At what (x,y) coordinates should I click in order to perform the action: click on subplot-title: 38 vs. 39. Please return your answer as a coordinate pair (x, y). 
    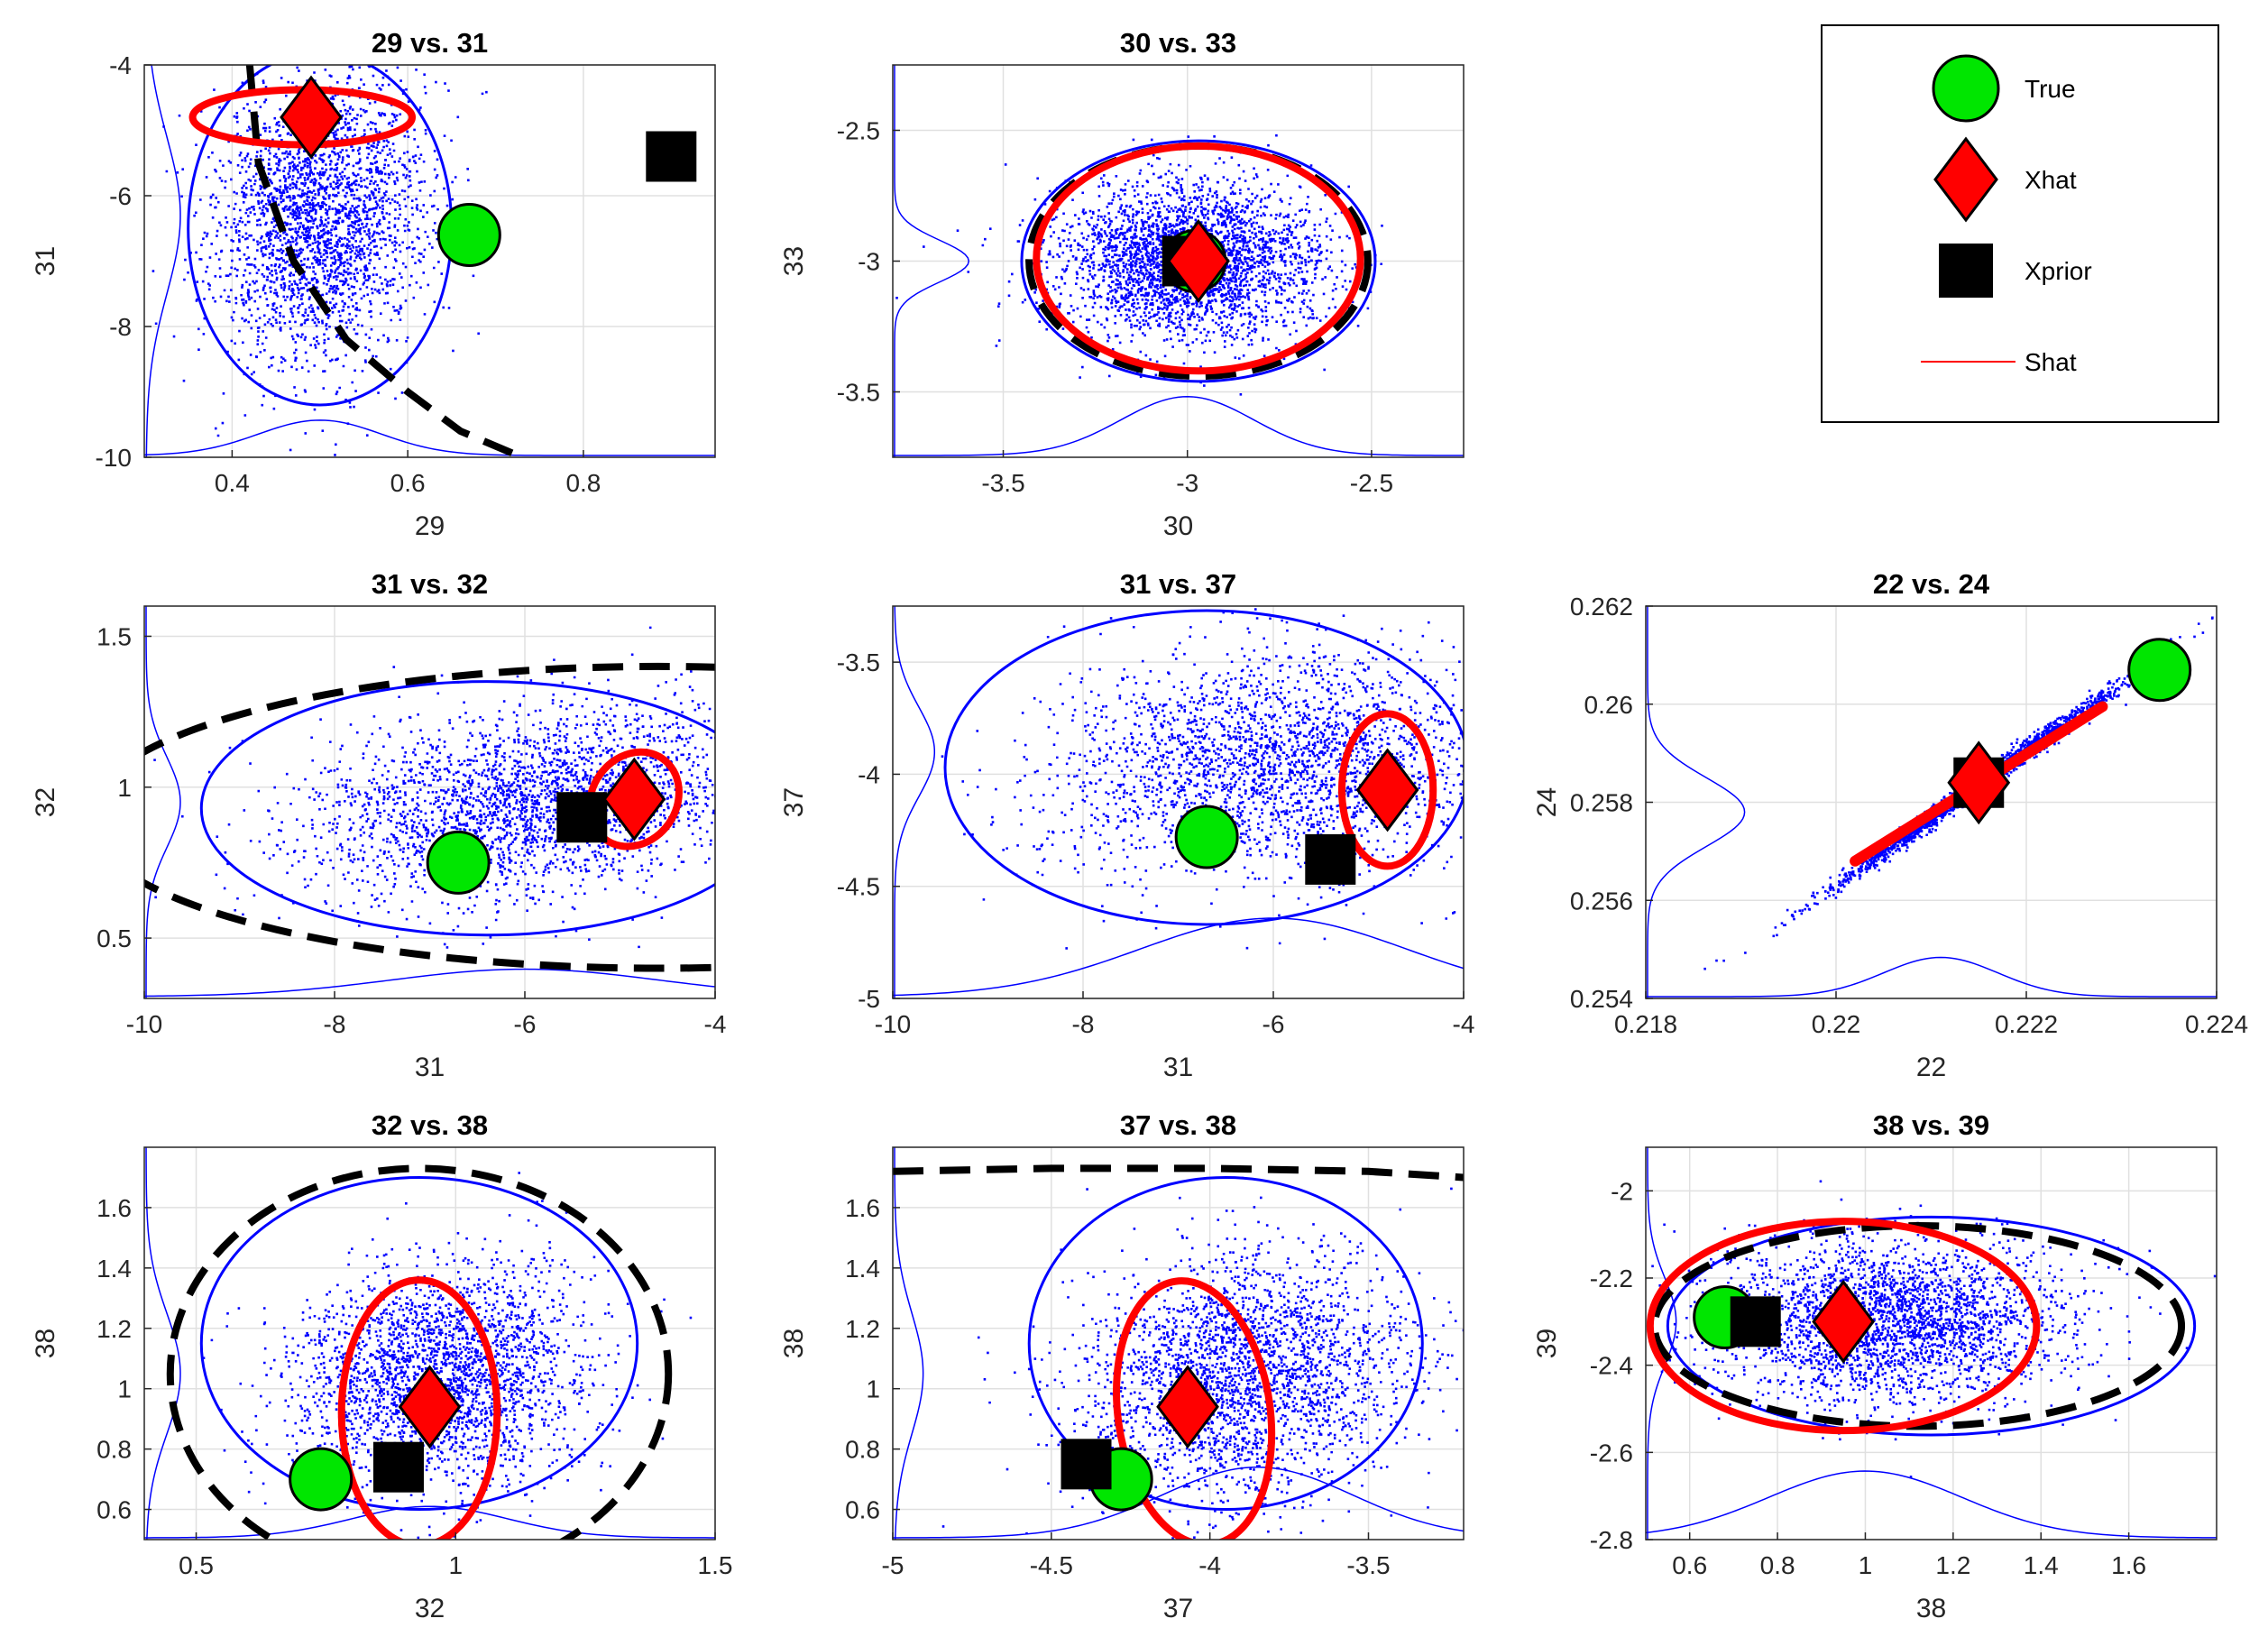
    Looking at the image, I should click on (1931, 1125).